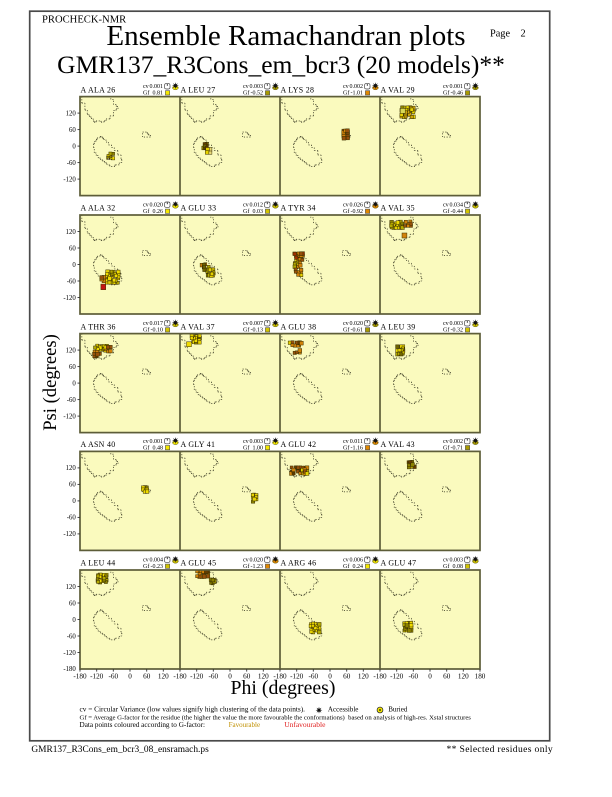  I want to click on svg-text: 0.017, so click(157, 324).